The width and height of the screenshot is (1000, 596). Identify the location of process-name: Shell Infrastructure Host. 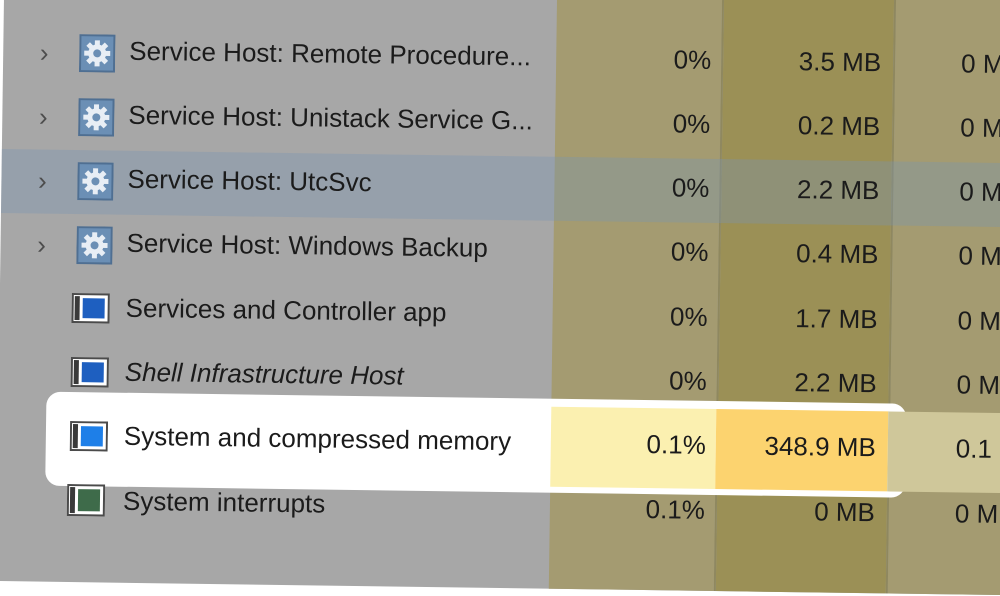
(264, 373).